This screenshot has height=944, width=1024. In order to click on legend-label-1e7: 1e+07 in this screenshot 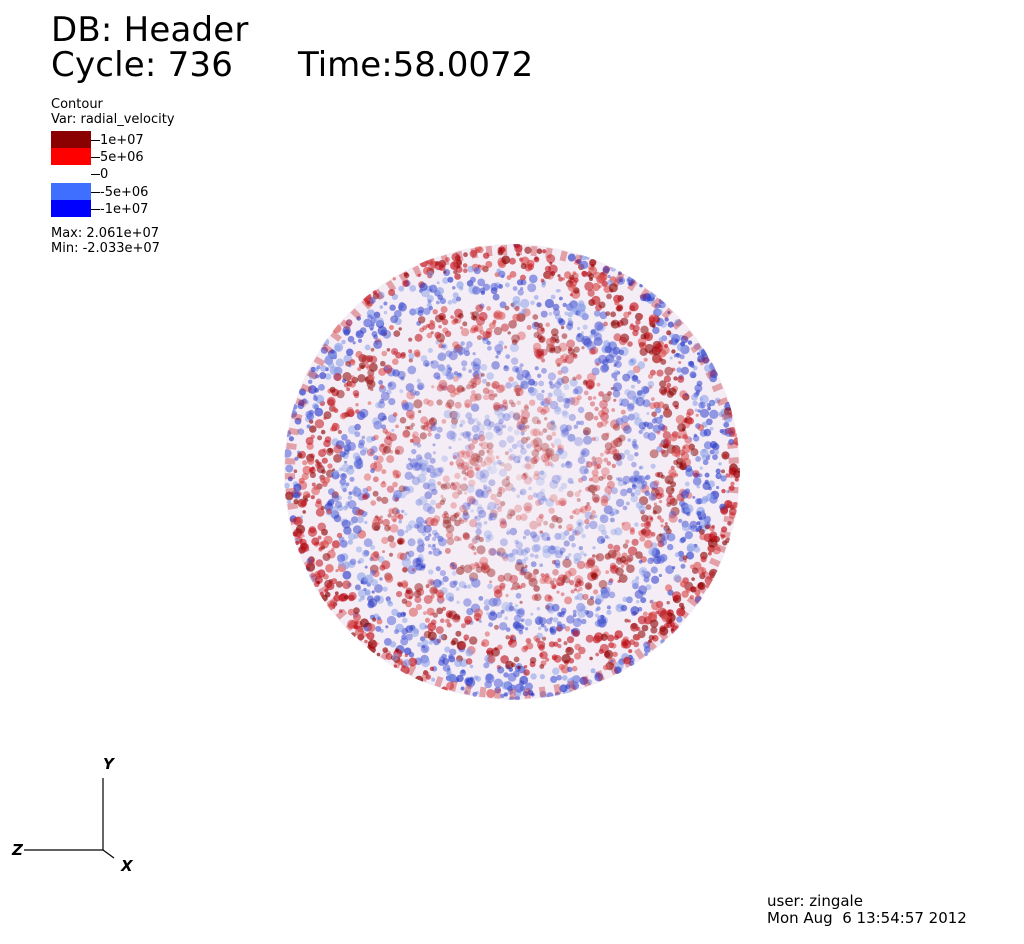, I will do `click(122, 140)`.